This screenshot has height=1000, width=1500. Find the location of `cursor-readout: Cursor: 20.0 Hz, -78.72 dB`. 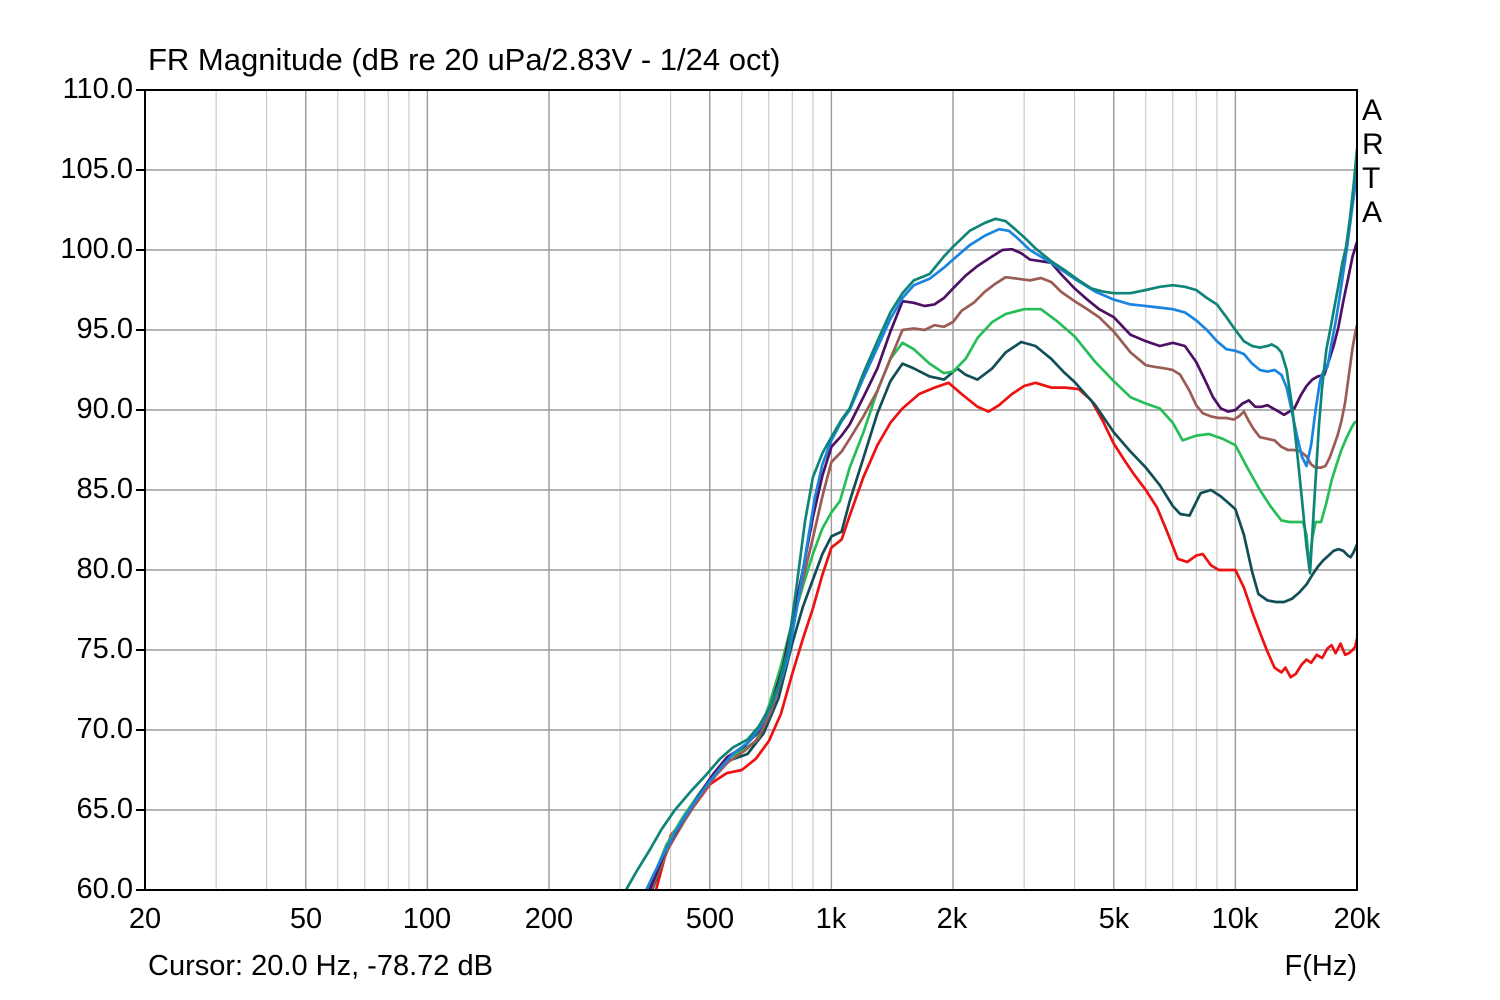

cursor-readout: Cursor: 20.0 Hz, -78.72 dB is located at coordinates (320, 966).